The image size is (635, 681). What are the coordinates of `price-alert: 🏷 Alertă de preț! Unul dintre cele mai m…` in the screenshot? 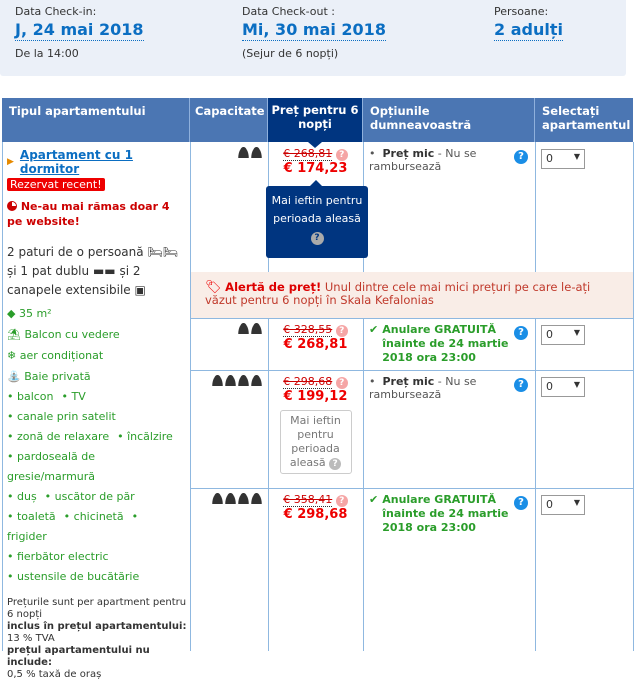 It's located at (412, 295).